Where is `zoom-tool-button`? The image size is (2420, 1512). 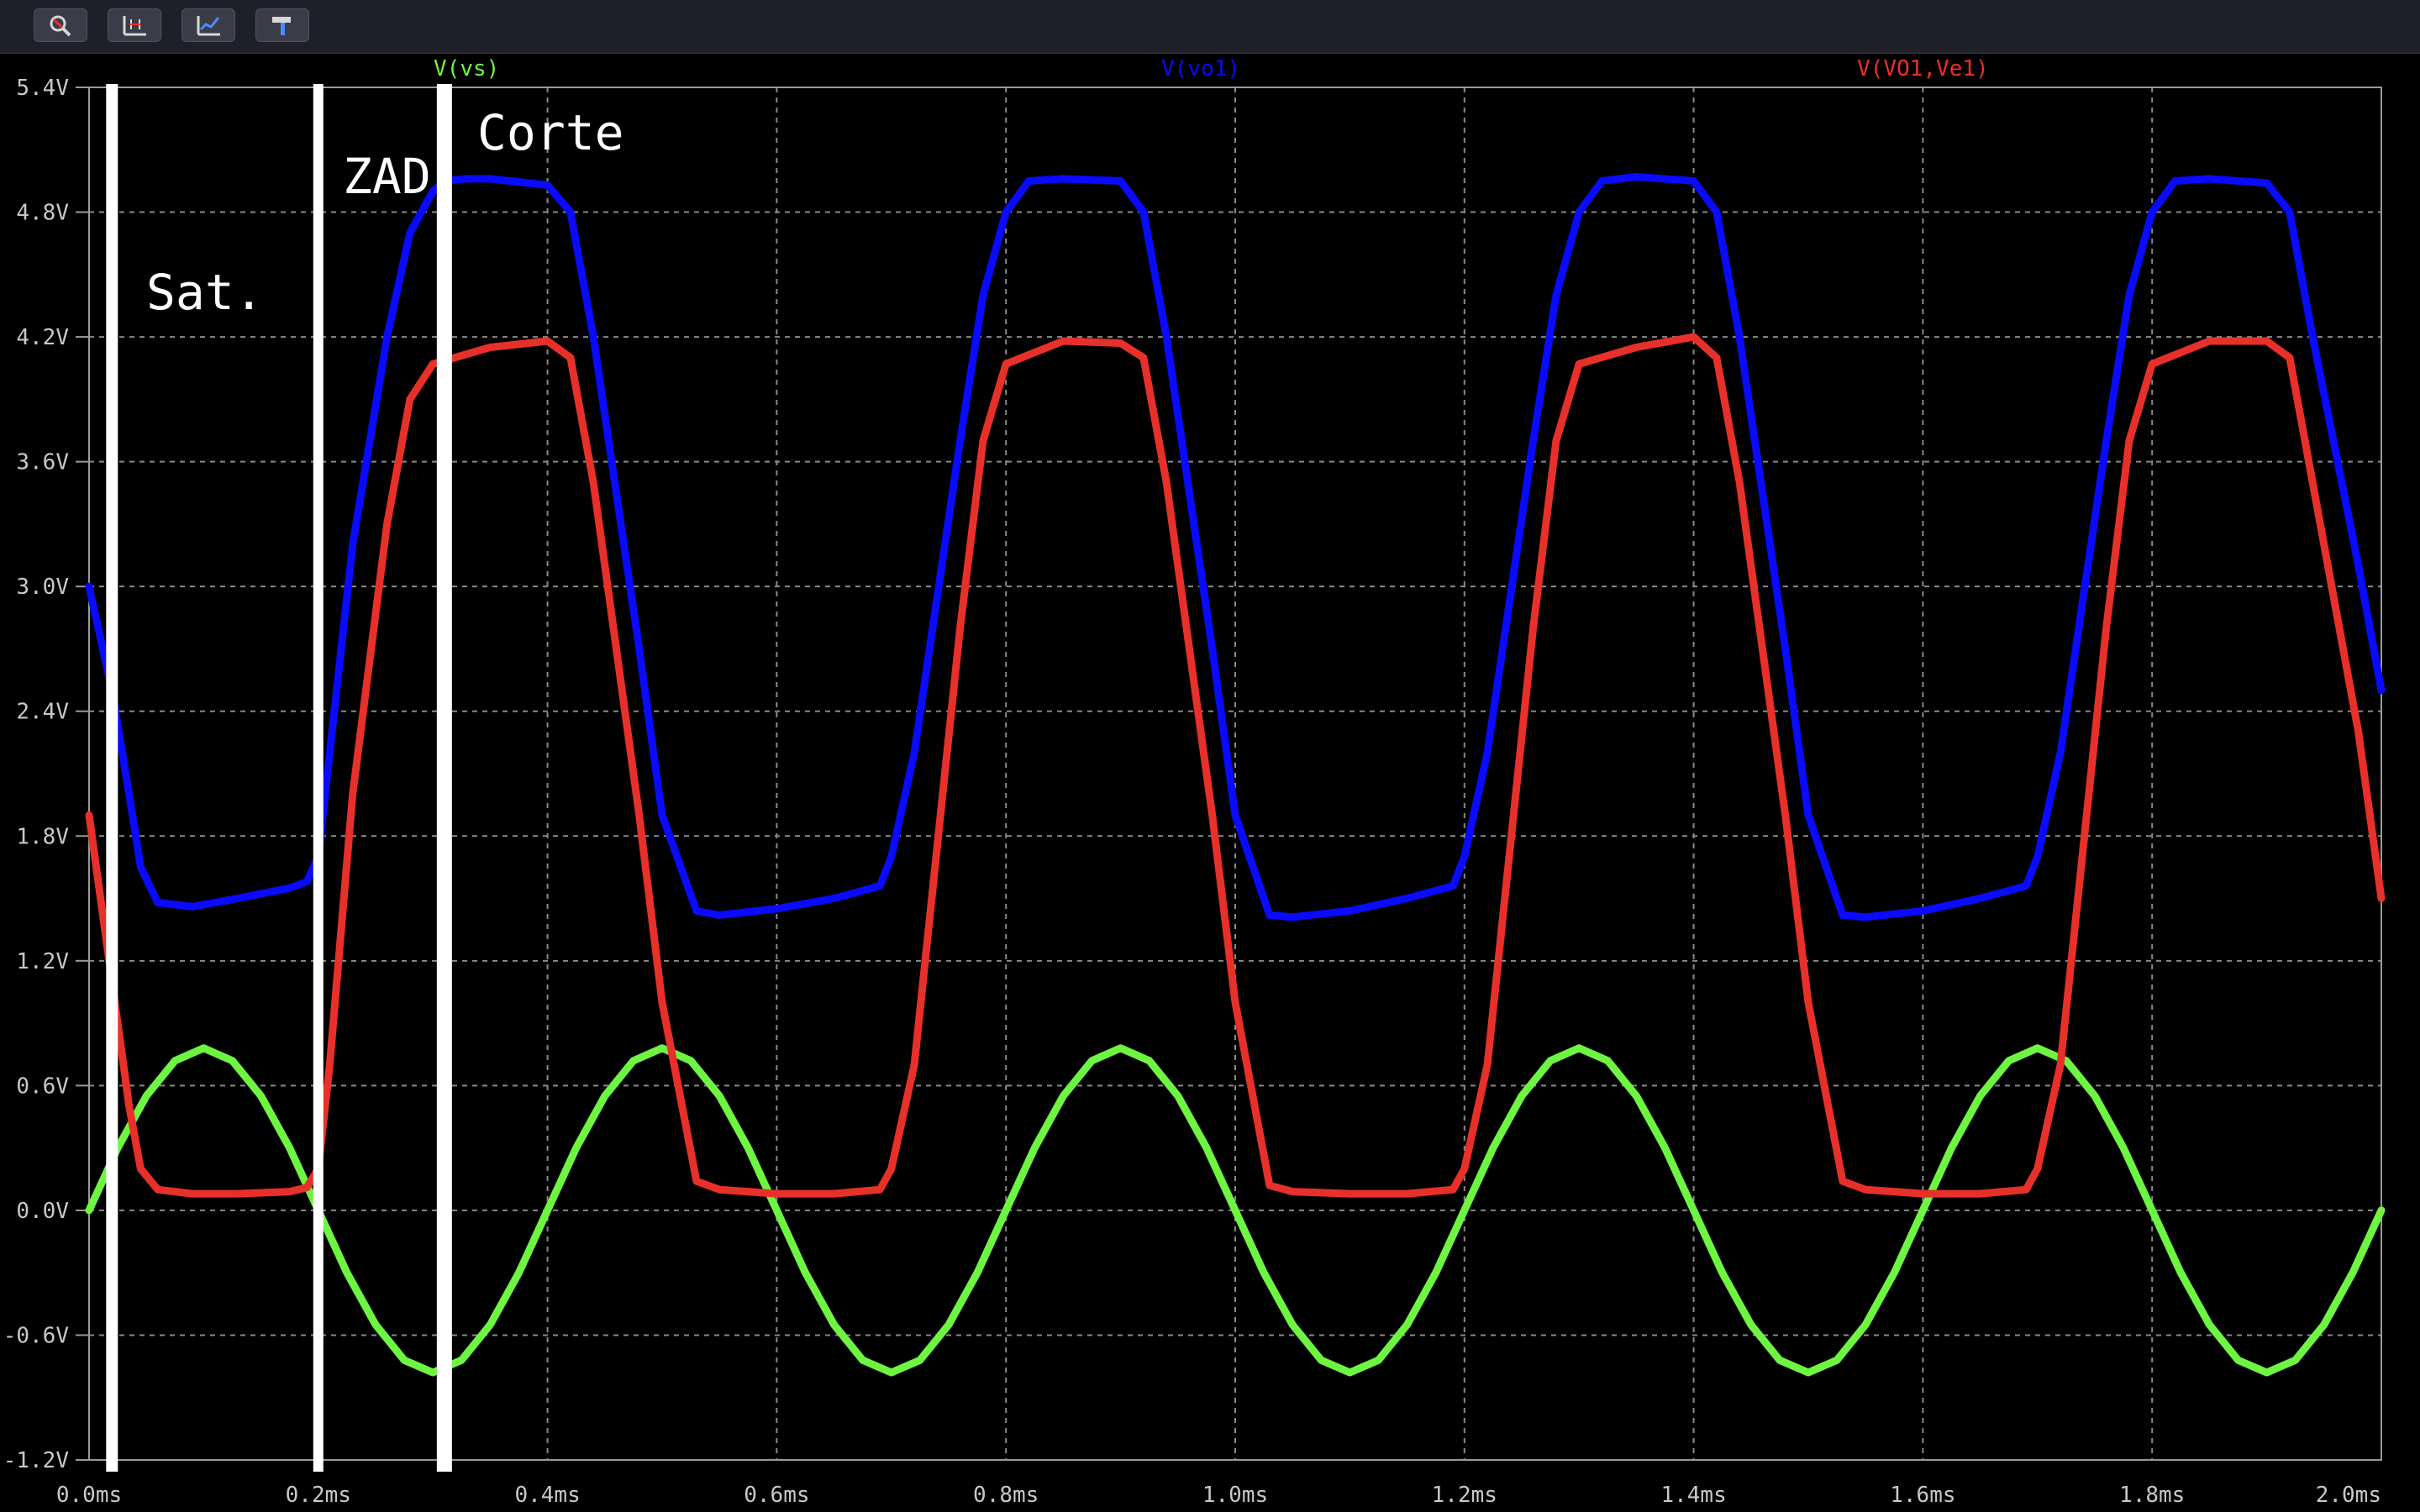
zoom-tool-button is located at coordinates (60, 25).